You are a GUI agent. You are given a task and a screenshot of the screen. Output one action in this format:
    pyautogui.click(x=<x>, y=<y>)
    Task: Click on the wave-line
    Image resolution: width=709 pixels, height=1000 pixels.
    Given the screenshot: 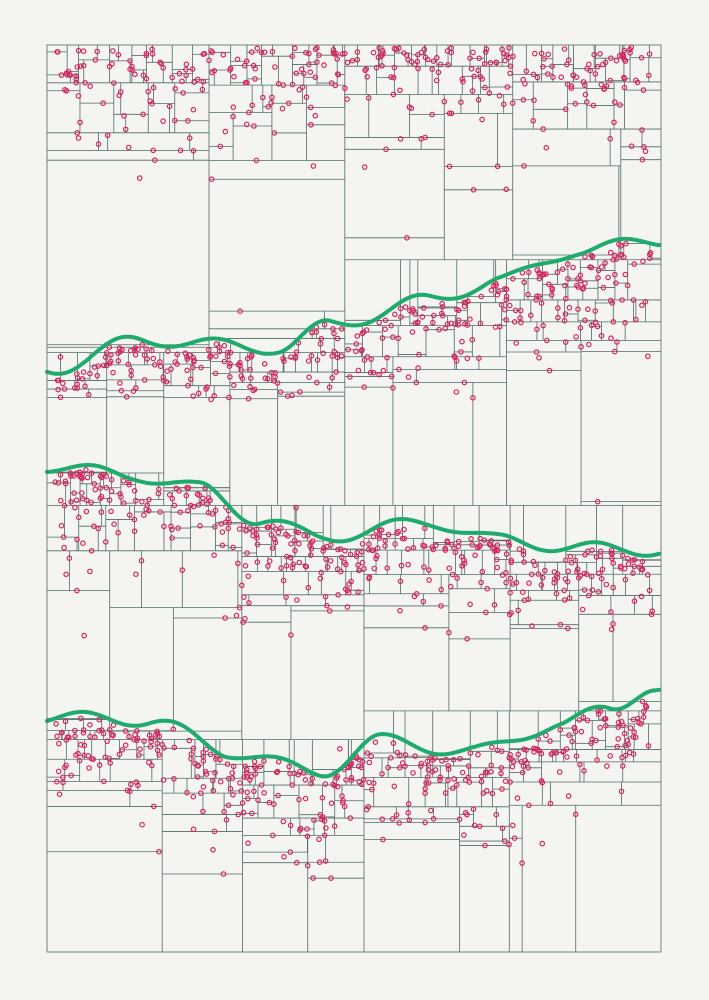 What is the action you would take?
    pyautogui.click(x=353, y=510)
    